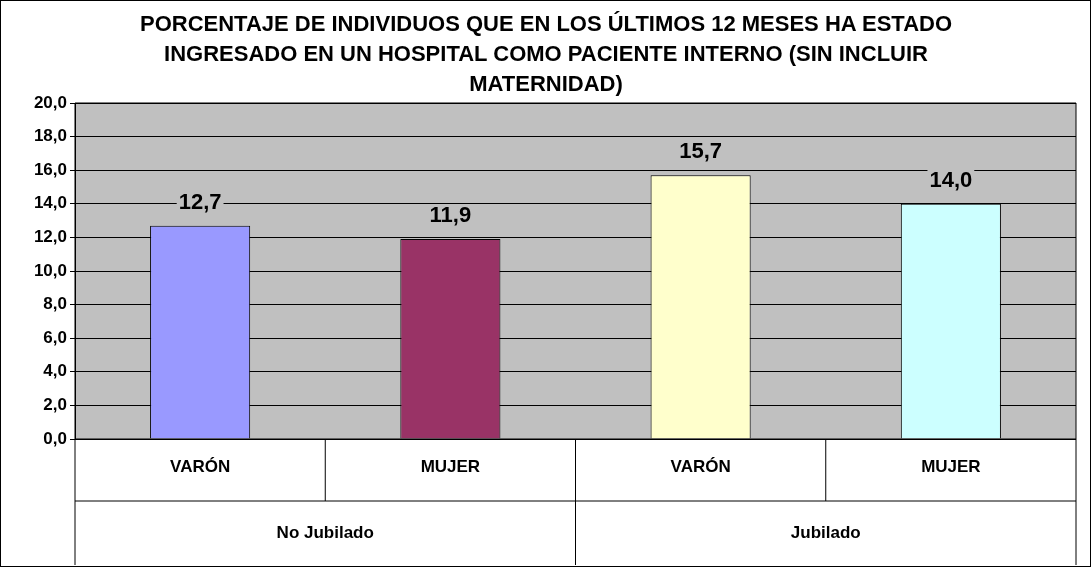 The width and height of the screenshot is (1091, 567). What do you see at coordinates (325, 532) in the screenshot?
I see `text: No Jubilado` at bounding box center [325, 532].